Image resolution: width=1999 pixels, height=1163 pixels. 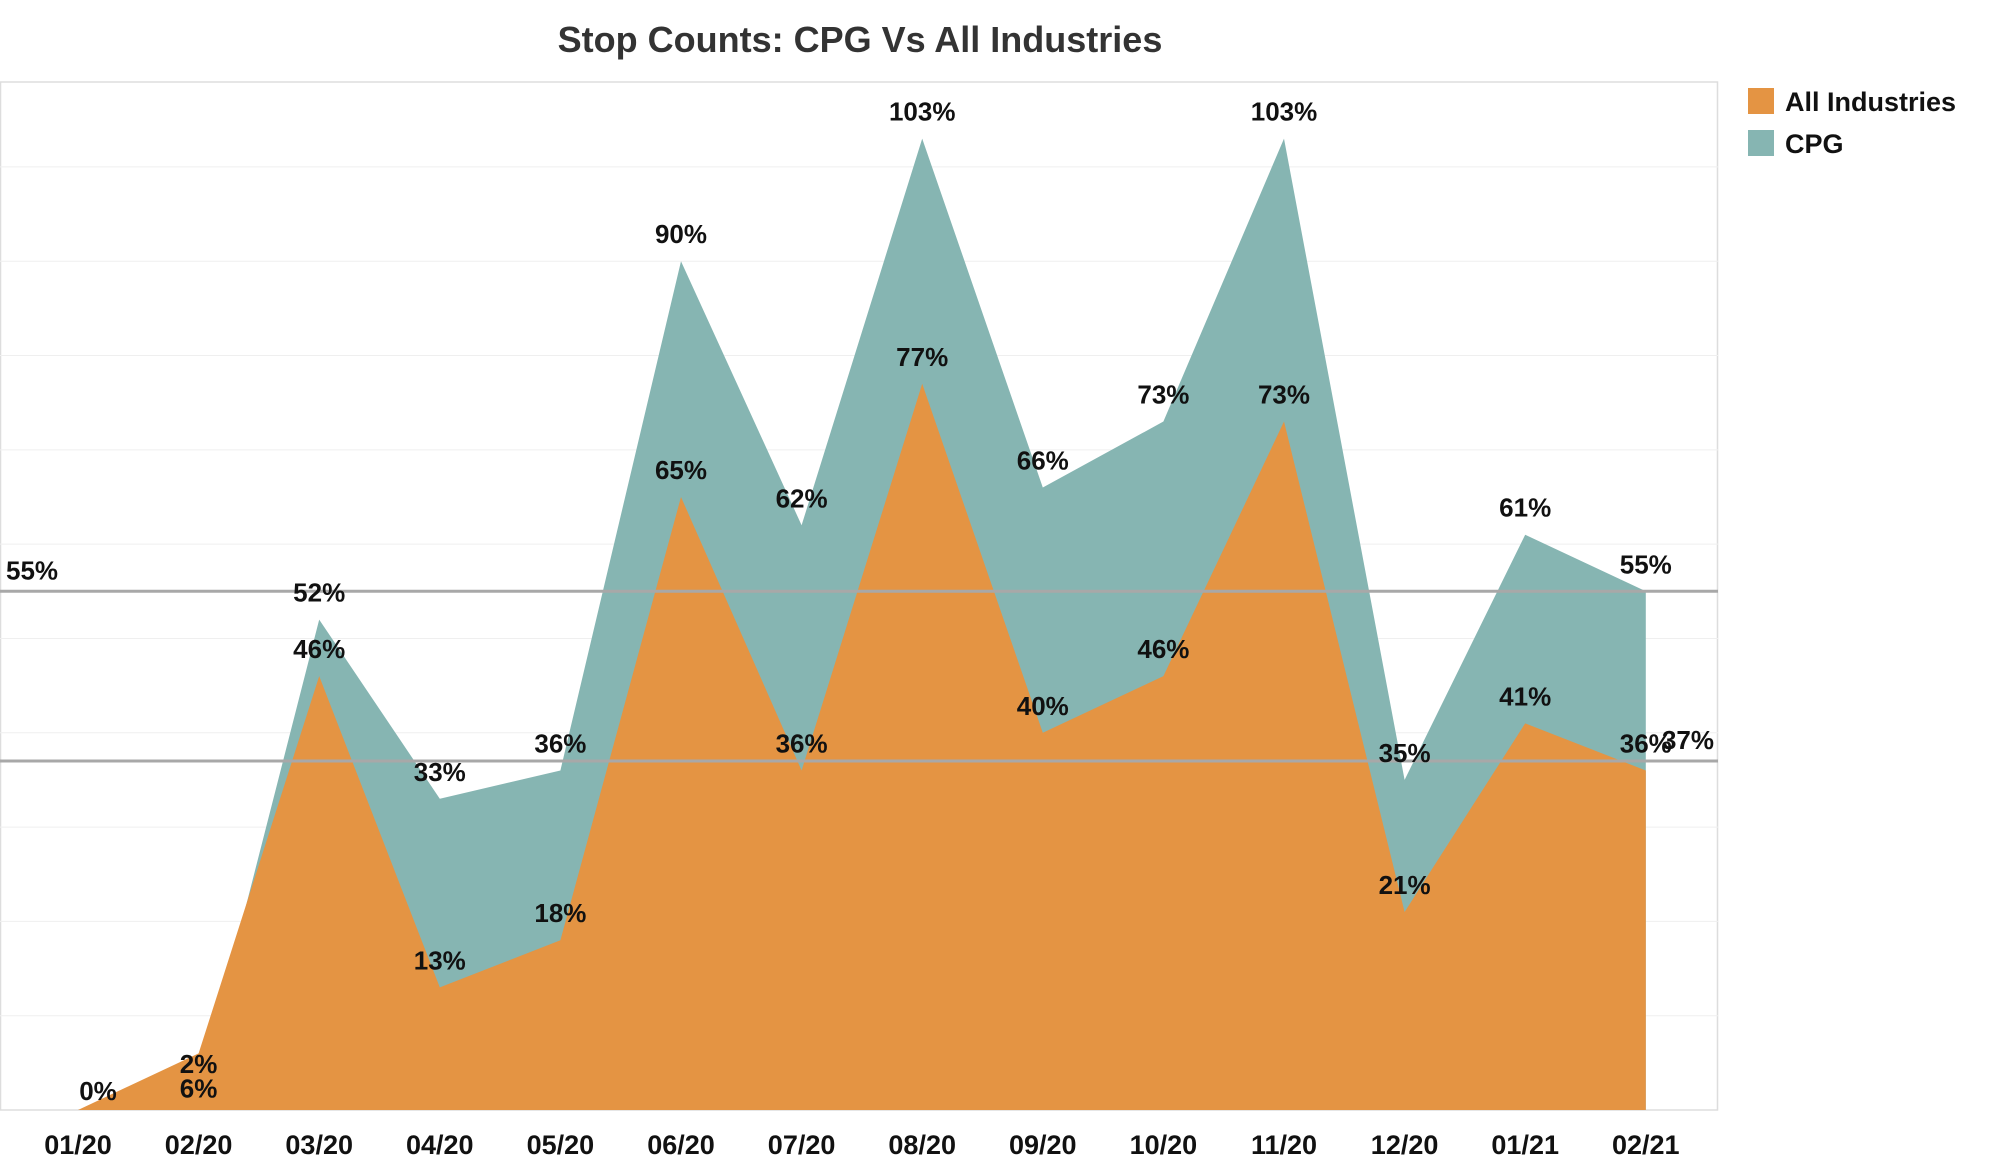 What do you see at coordinates (440, 1145) in the screenshot?
I see `x-tick-label: 04/20` at bounding box center [440, 1145].